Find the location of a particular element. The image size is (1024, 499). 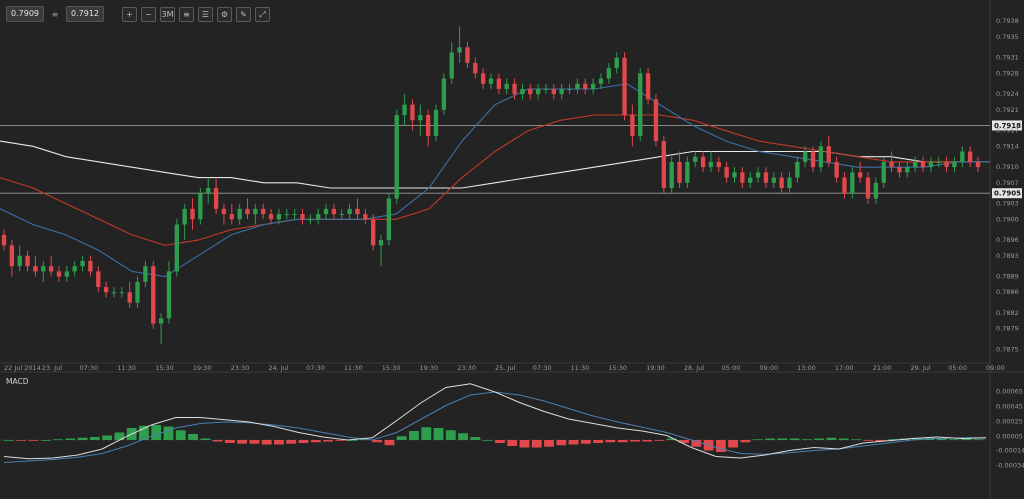

bid-price: 0.7909 is located at coordinates (25, 14).